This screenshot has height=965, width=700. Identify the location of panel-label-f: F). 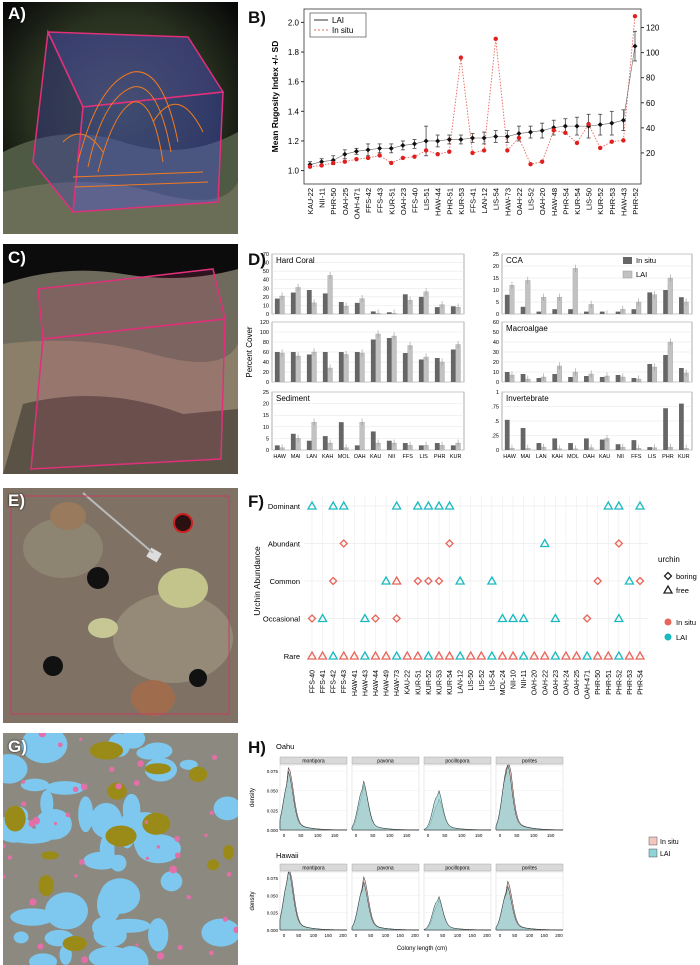
(256, 501).